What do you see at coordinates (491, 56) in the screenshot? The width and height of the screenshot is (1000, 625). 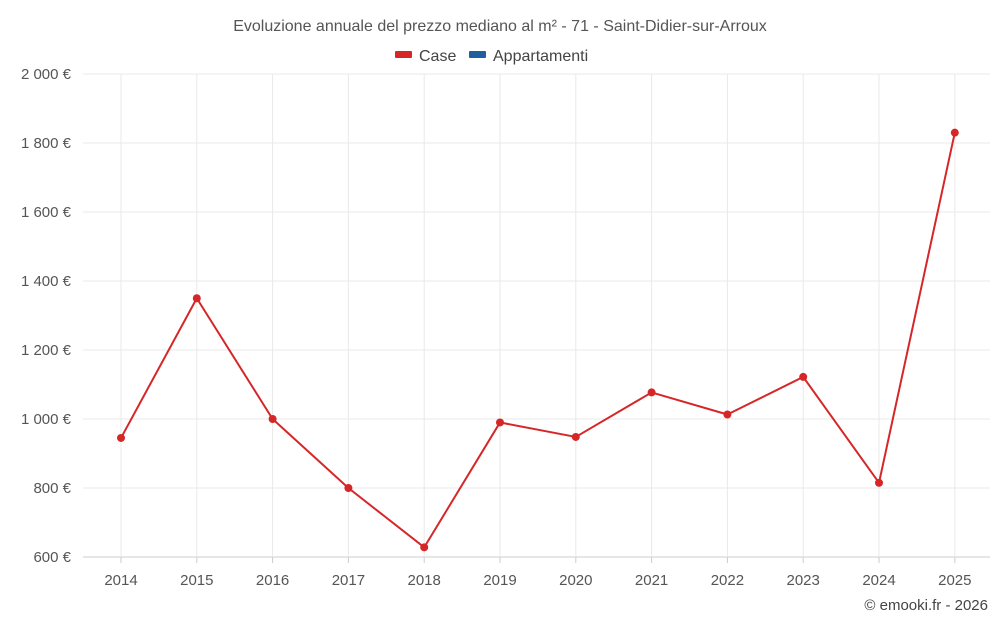 I see `legend: Case Appartamenti` at bounding box center [491, 56].